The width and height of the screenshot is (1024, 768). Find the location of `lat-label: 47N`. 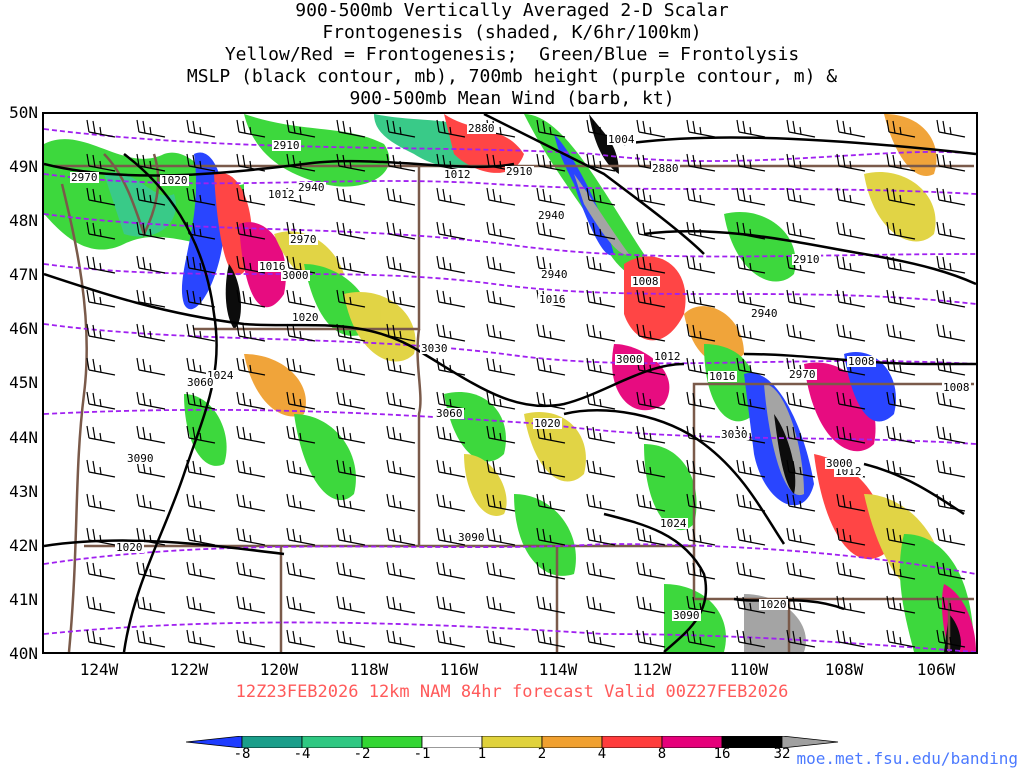

lat-label: 47N is located at coordinates (23, 274).